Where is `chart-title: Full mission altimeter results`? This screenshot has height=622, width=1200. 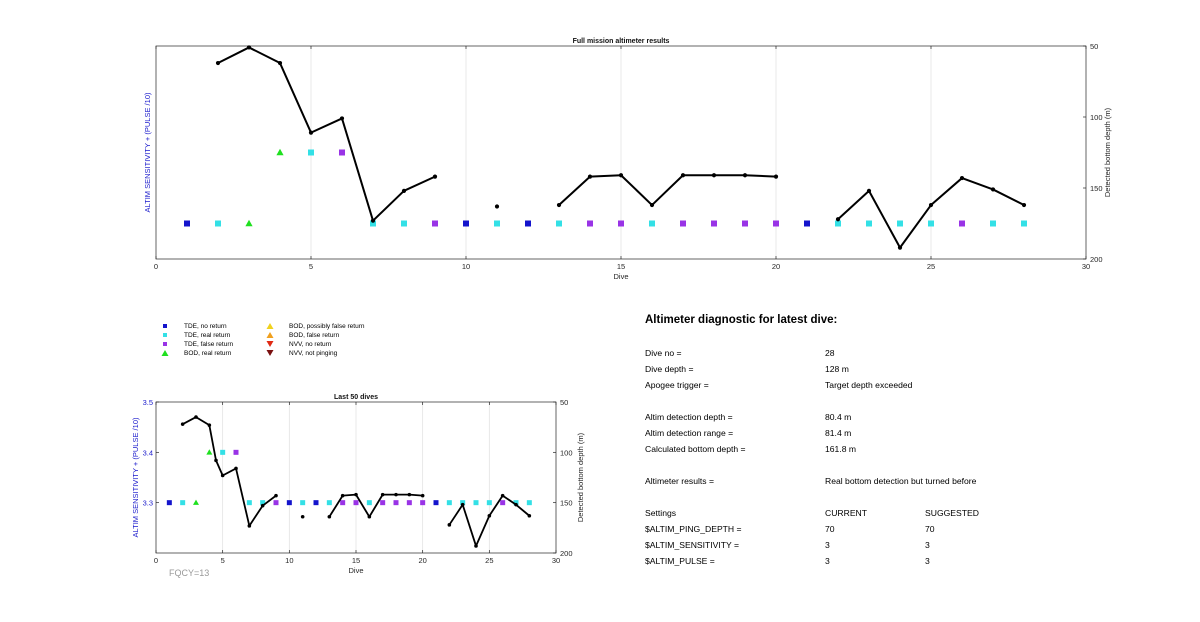 chart-title: Full mission altimeter results is located at coordinates (621, 41).